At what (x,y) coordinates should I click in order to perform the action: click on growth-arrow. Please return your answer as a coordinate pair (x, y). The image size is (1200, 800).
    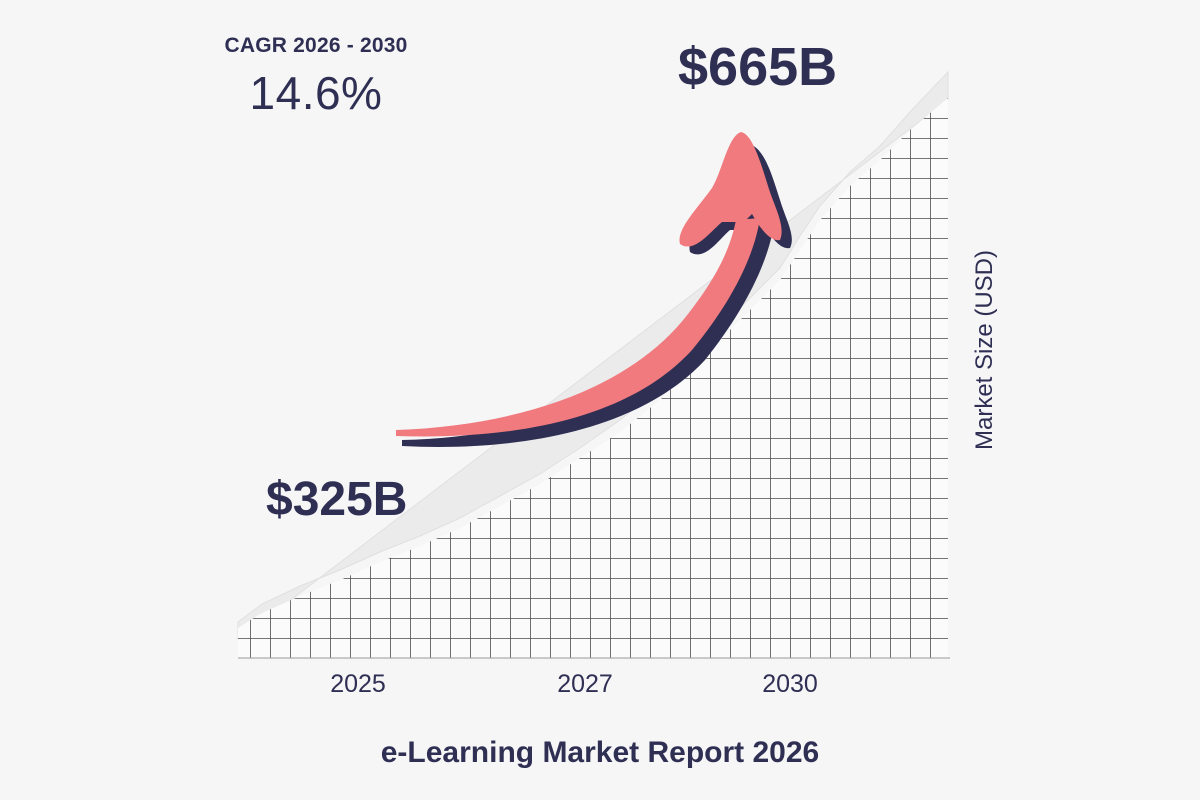
    Looking at the image, I should click on (589, 284).